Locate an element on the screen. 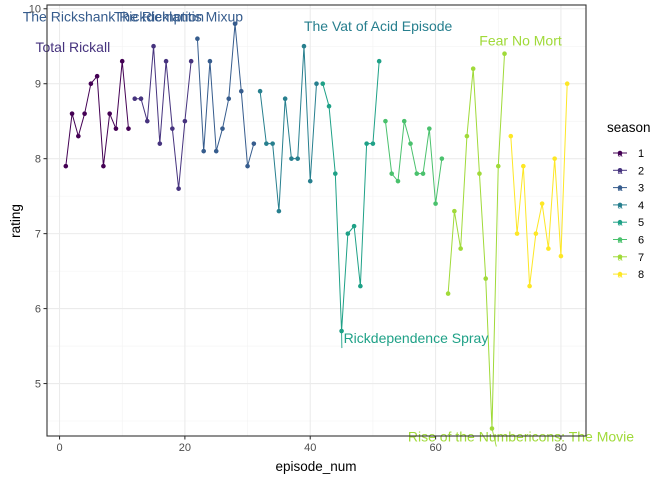 This screenshot has width=672, height=480. y-tick-label: 6 is located at coordinates (38, 310).